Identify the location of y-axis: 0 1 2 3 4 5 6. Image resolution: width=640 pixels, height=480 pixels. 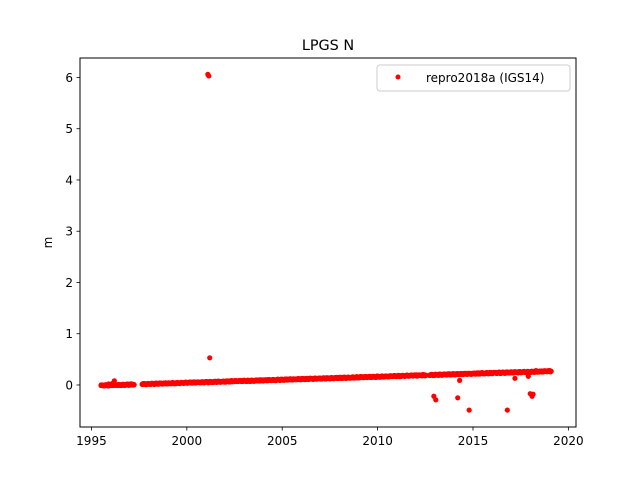
(72, 231).